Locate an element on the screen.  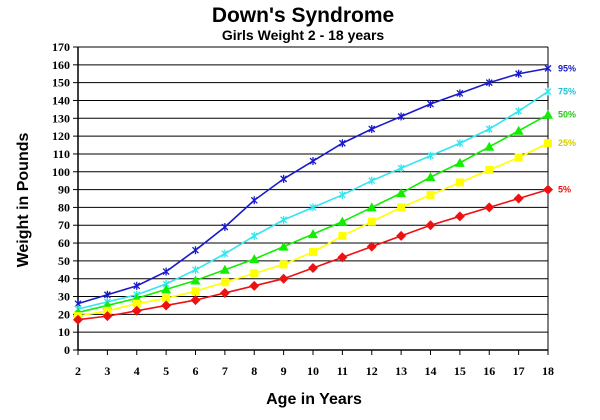
x-tick-label: 13 is located at coordinates (401, 371).